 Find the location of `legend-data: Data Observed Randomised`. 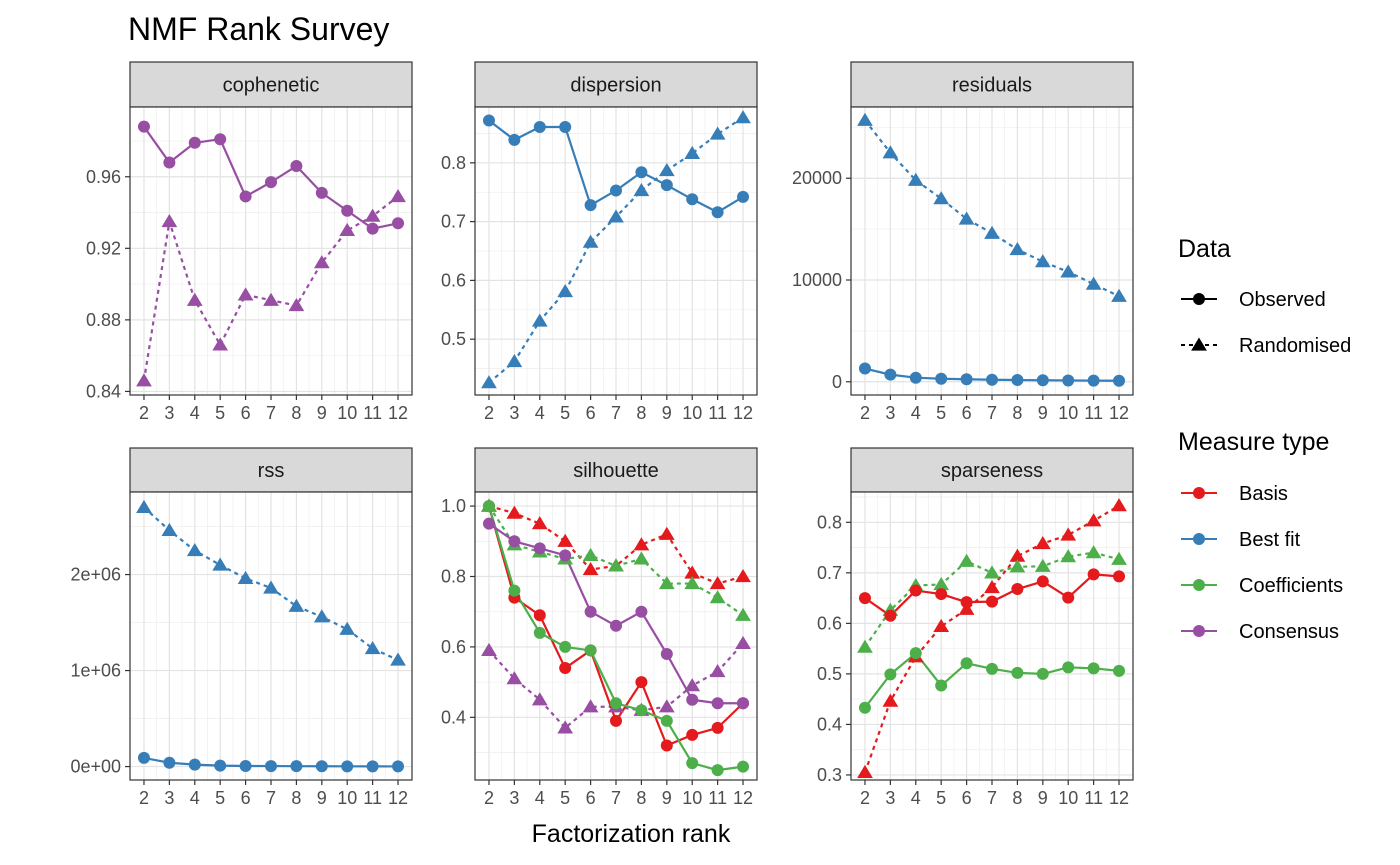

legend-data: Data Observed Randomised is located at coordinates (1264, 296).